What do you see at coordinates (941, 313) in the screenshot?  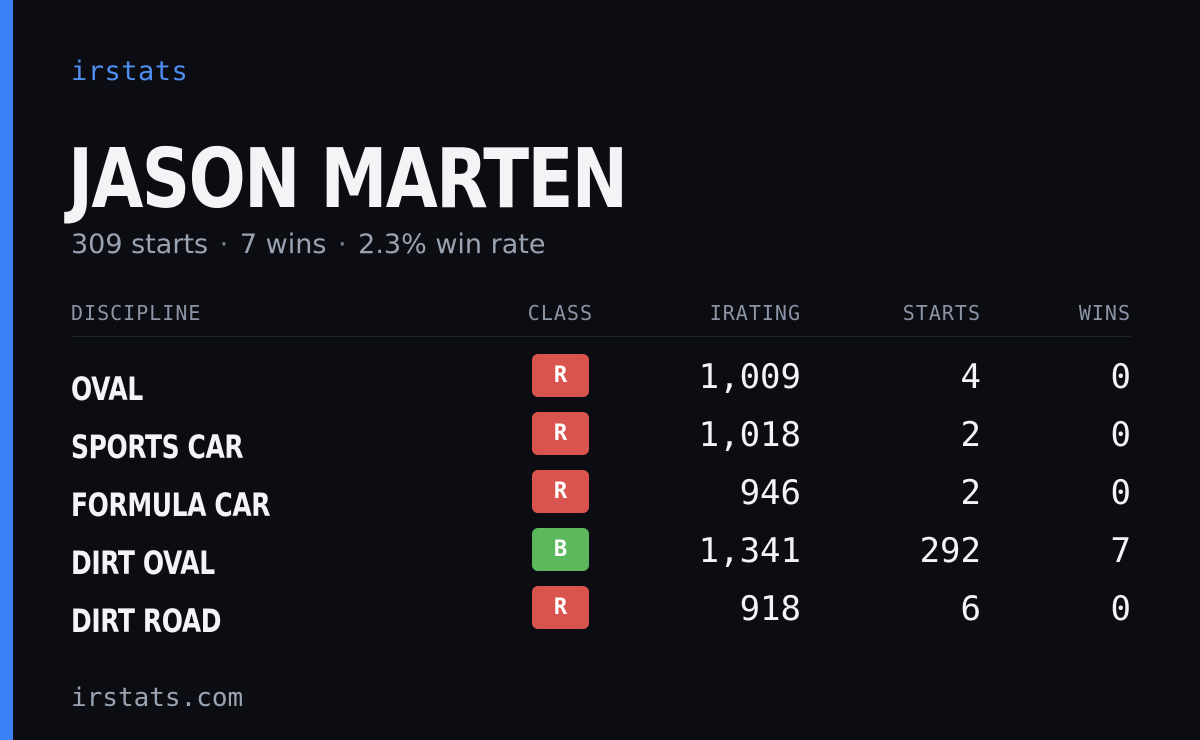 I see `header-starts: STARTS` at bounding box center [941, 313].